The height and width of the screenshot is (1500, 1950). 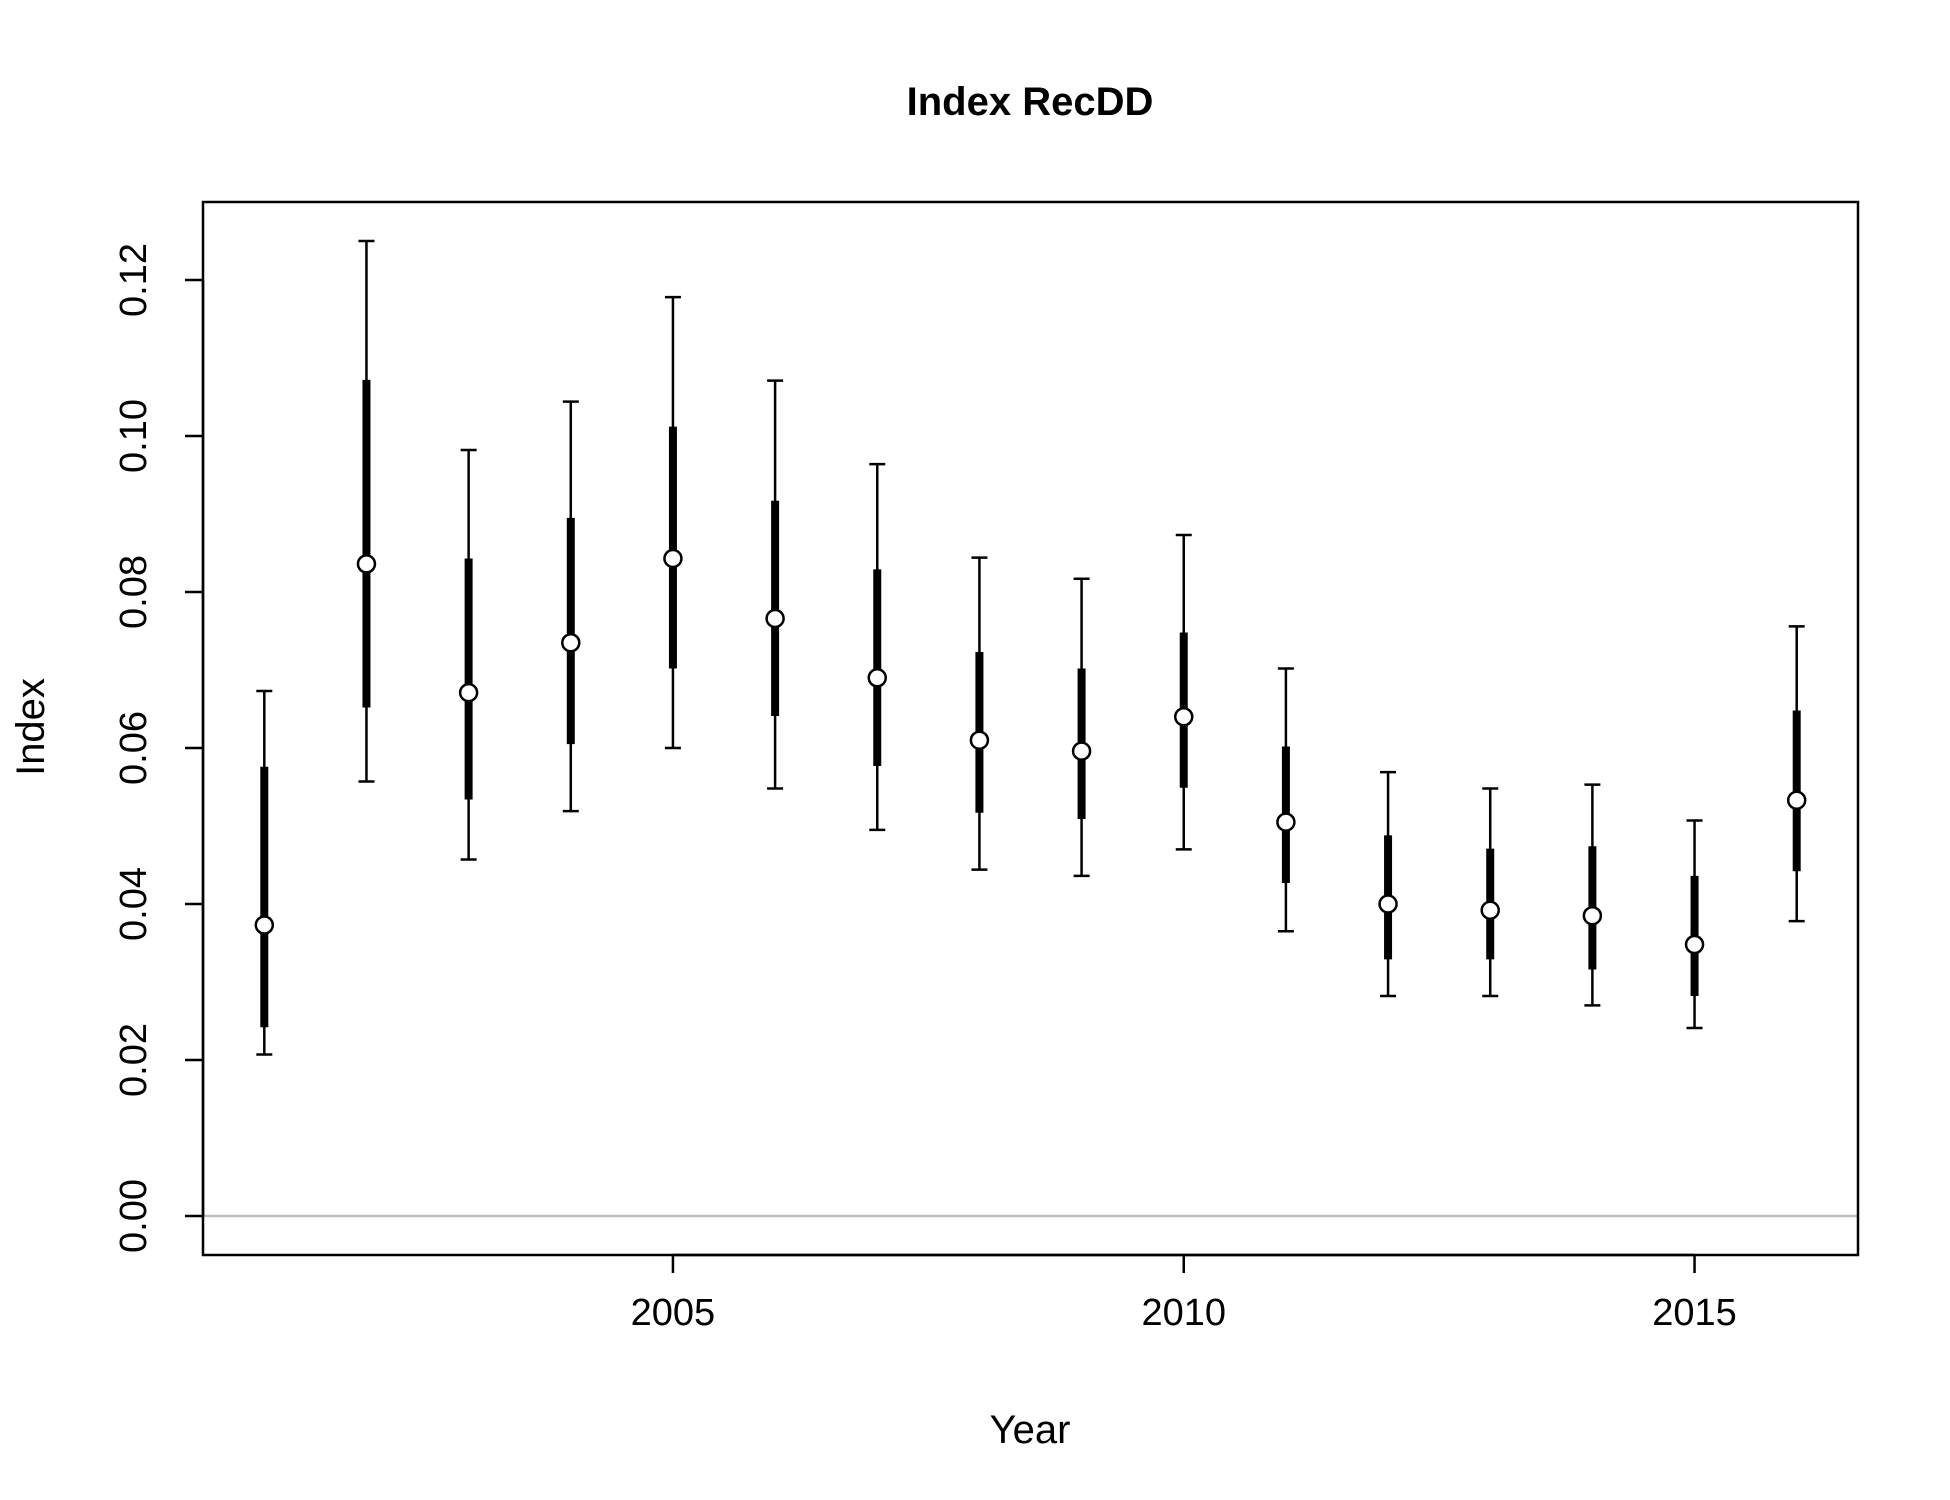 What do you see at coordinates (775, 584) in the screenshot?
I see `data-point-group-2006` at bounding box center [775, 584].